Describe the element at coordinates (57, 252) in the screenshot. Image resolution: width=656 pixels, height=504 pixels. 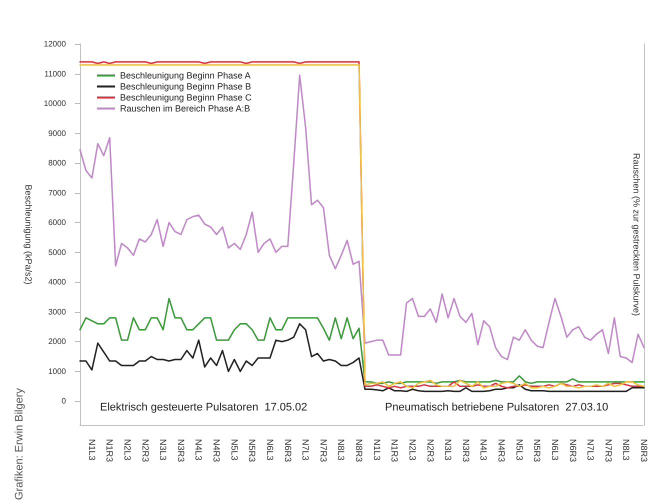
I see `y-tick-label: 5000` at that location.